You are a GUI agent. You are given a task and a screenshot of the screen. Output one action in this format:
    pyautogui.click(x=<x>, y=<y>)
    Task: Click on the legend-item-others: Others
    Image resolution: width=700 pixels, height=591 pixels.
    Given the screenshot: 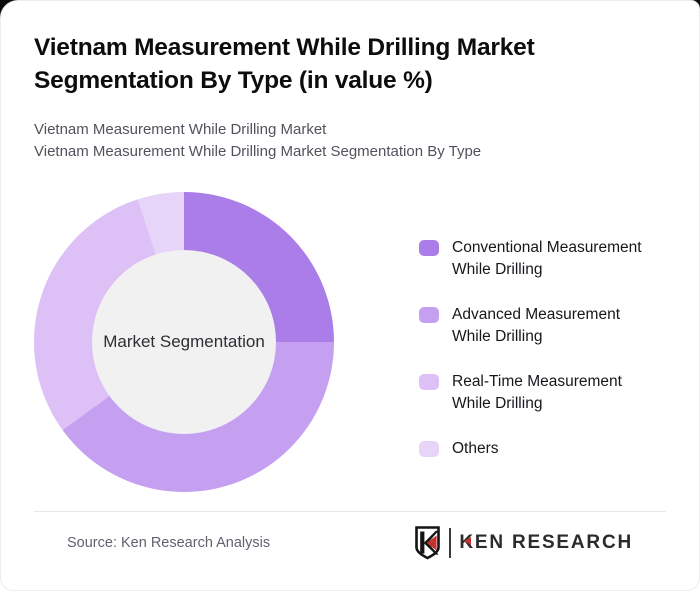 What is the action you would take?
    pyautogui.click(x=539, y=449)
    